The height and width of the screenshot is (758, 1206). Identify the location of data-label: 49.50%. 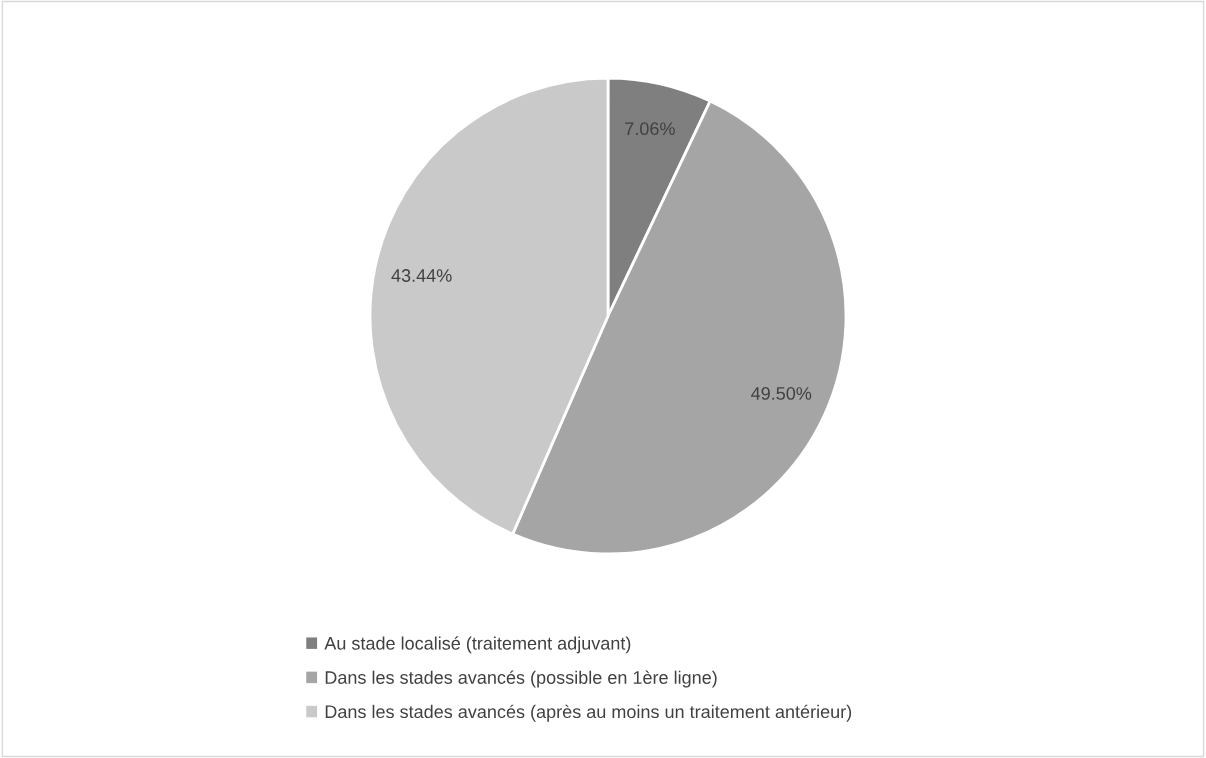
(781, 393).